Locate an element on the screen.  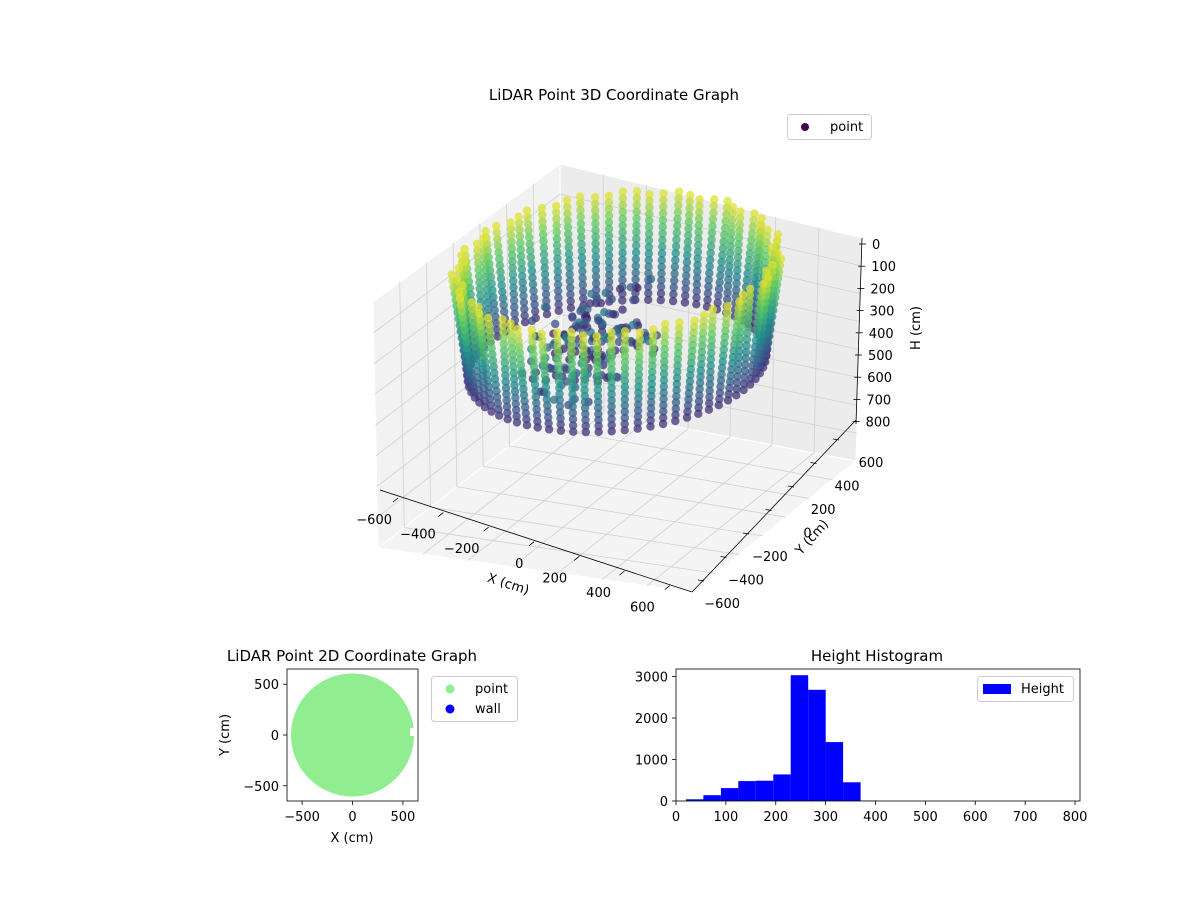
legend-frame is located at coordinates (829, 127).